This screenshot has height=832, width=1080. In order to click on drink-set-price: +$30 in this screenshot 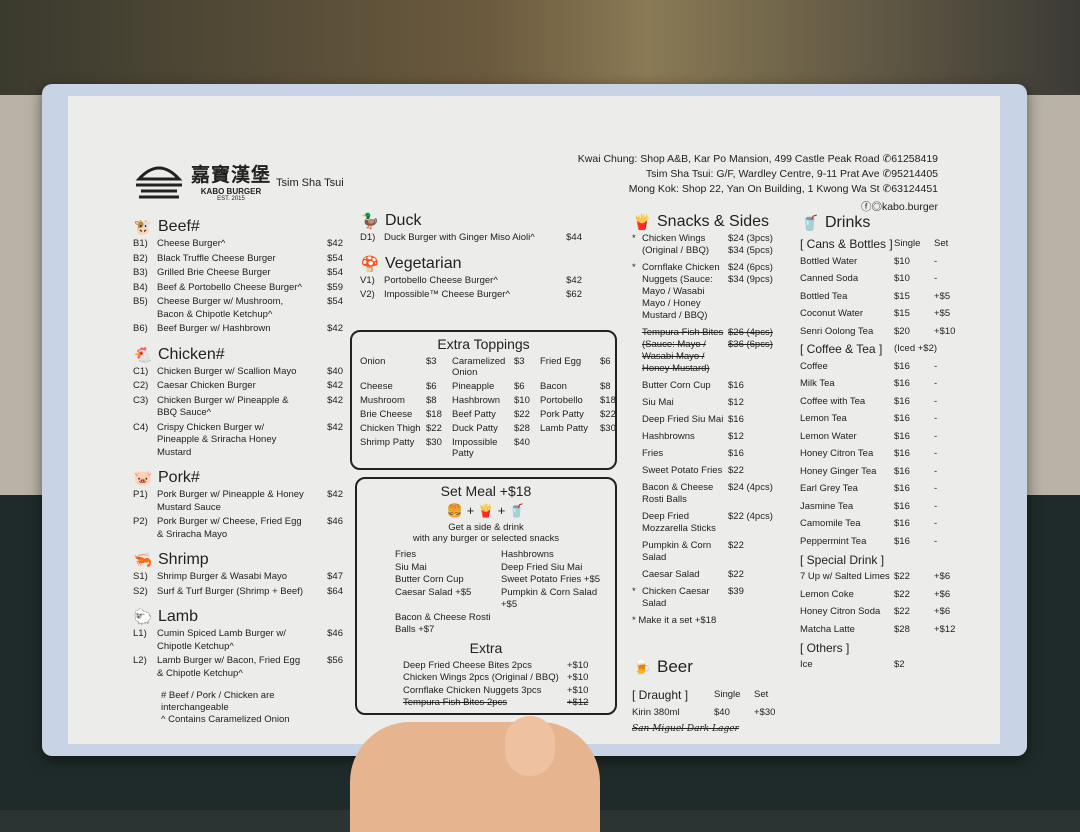, I will do `click(765, 712)`.